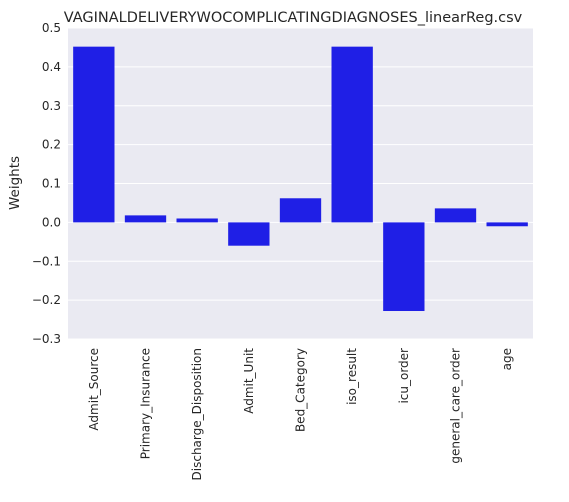 This screenshot has height=502, width=569. What do you see at coordinates (51, 28) in the screenshot?
I see `y-tick-label: 0.5` at bounding box center [51, 28].